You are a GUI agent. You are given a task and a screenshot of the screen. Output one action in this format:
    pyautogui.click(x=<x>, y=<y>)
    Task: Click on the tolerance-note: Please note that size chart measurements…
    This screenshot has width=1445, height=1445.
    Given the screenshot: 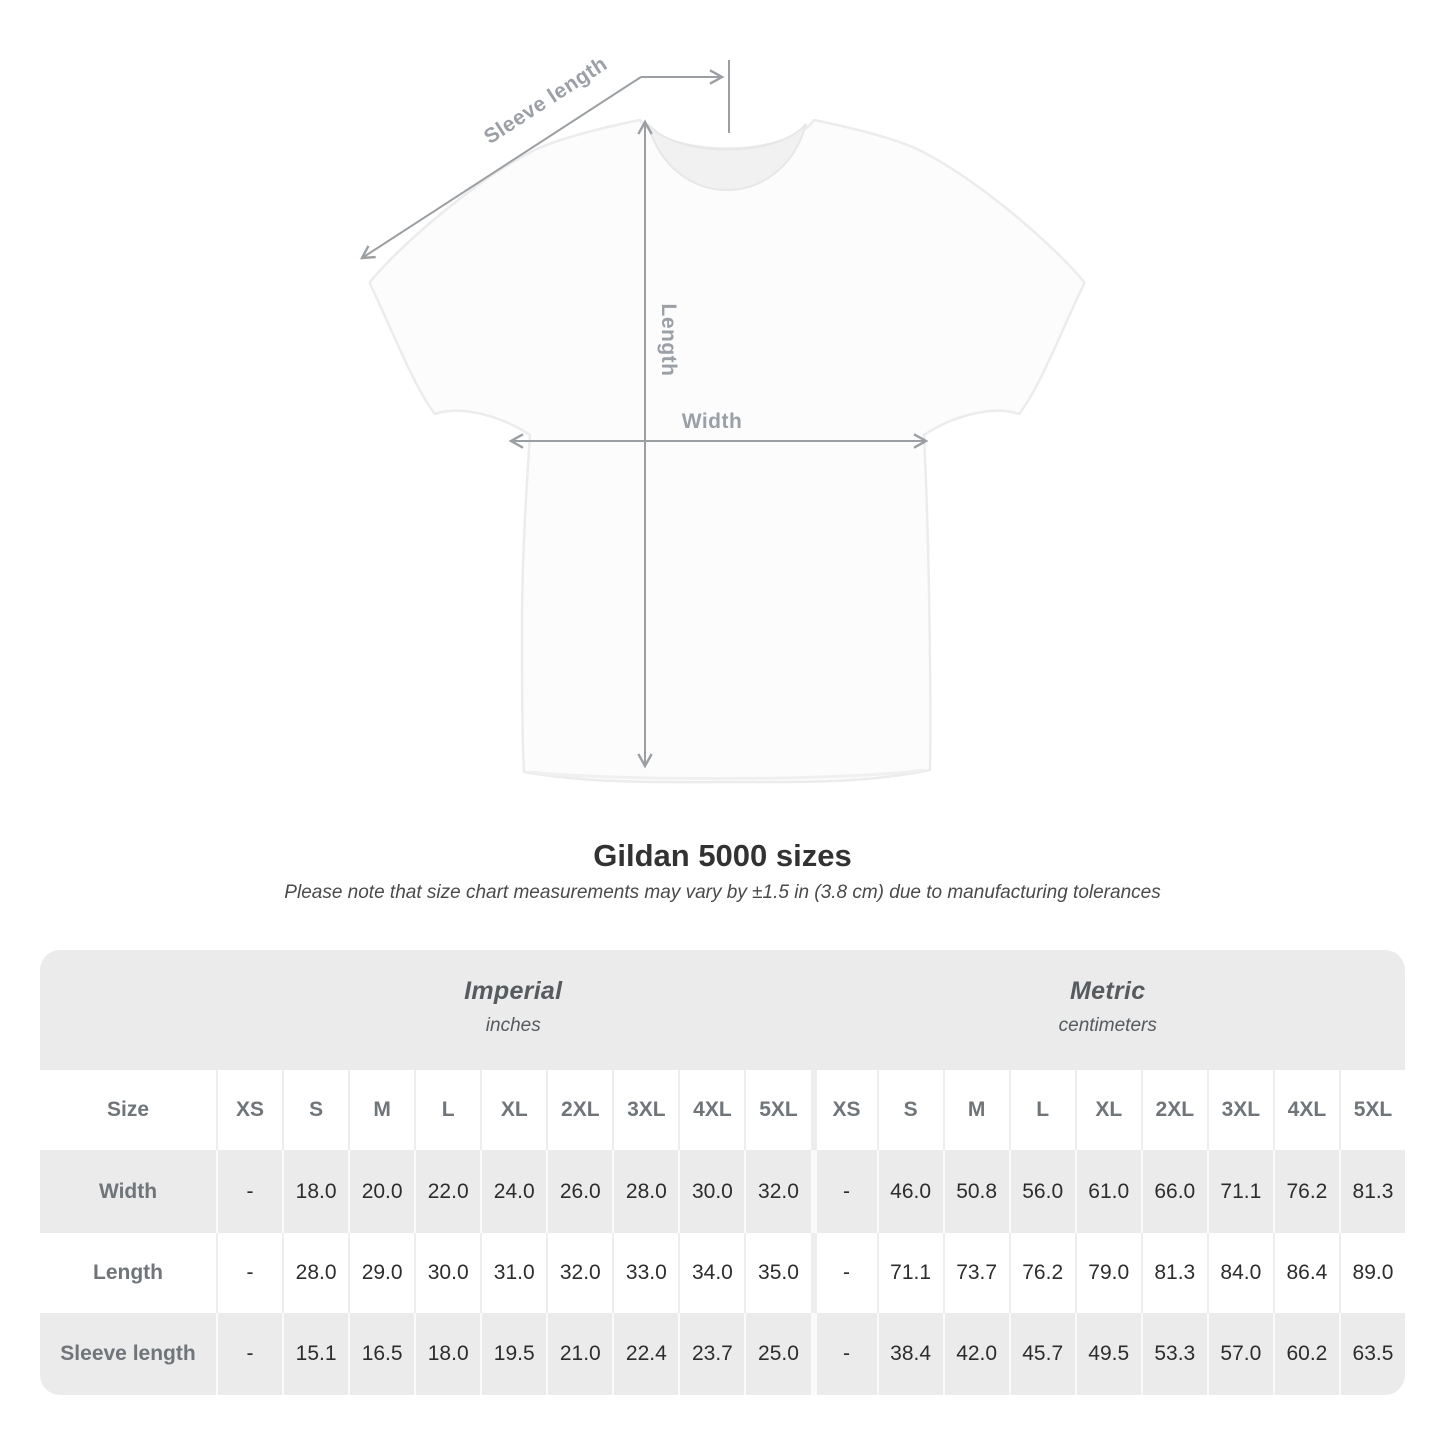 What is the action you would take?
    pyautogui.click(x=722, y=892)
    